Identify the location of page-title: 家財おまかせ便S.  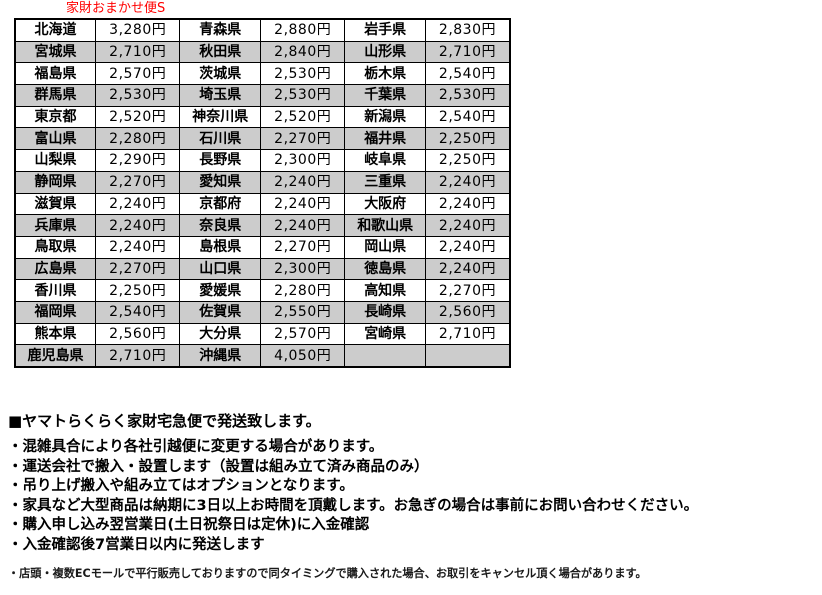
(116, 8).